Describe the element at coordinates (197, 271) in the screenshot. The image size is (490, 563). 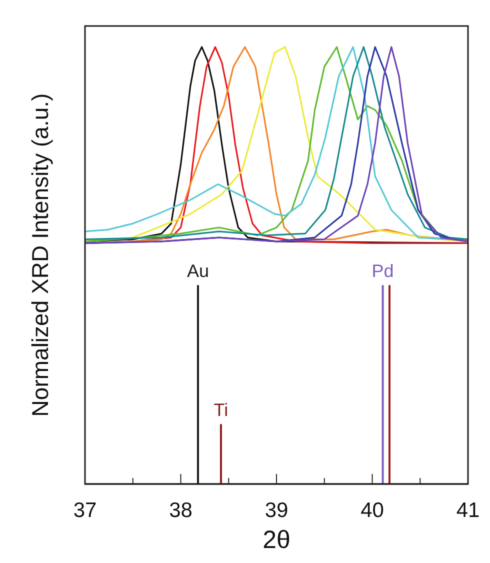
I see `annotation: Au` at that location.